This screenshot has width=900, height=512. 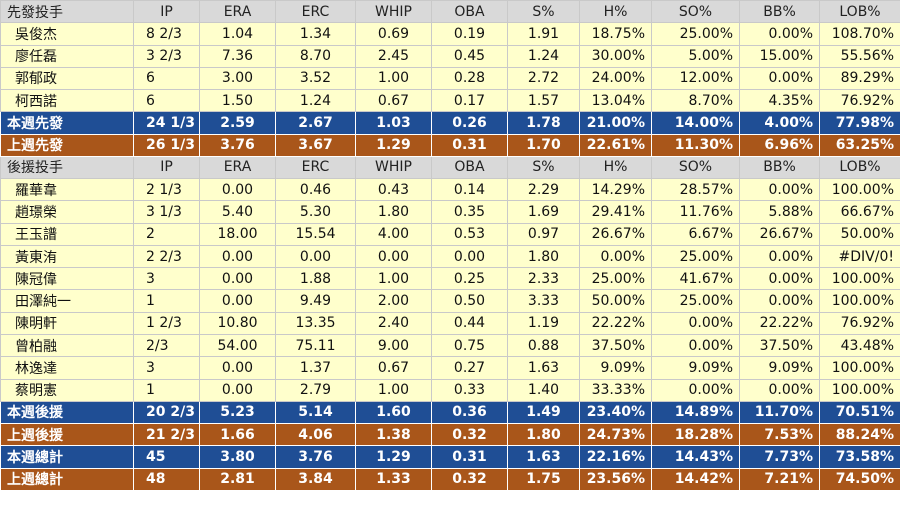 What do you see at coordinates (859, 234) in the screenshot?
I see `pitcher-row-lob-pct-cell: 50.00%` at bounding box center [859, 234].